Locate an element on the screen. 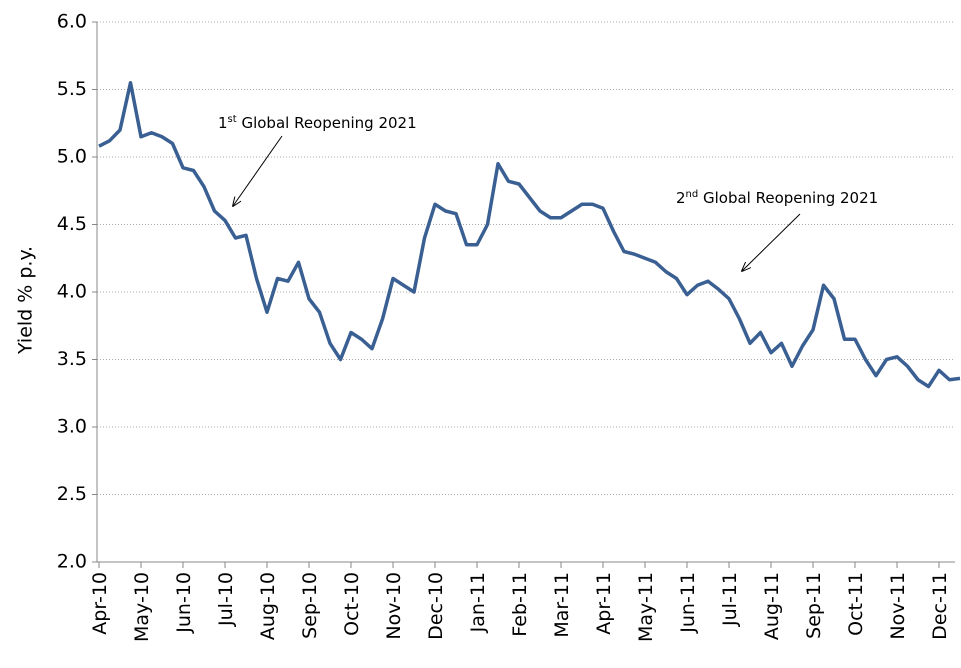  y-tick-label: 4.0 is located at coordinates (72, 292).